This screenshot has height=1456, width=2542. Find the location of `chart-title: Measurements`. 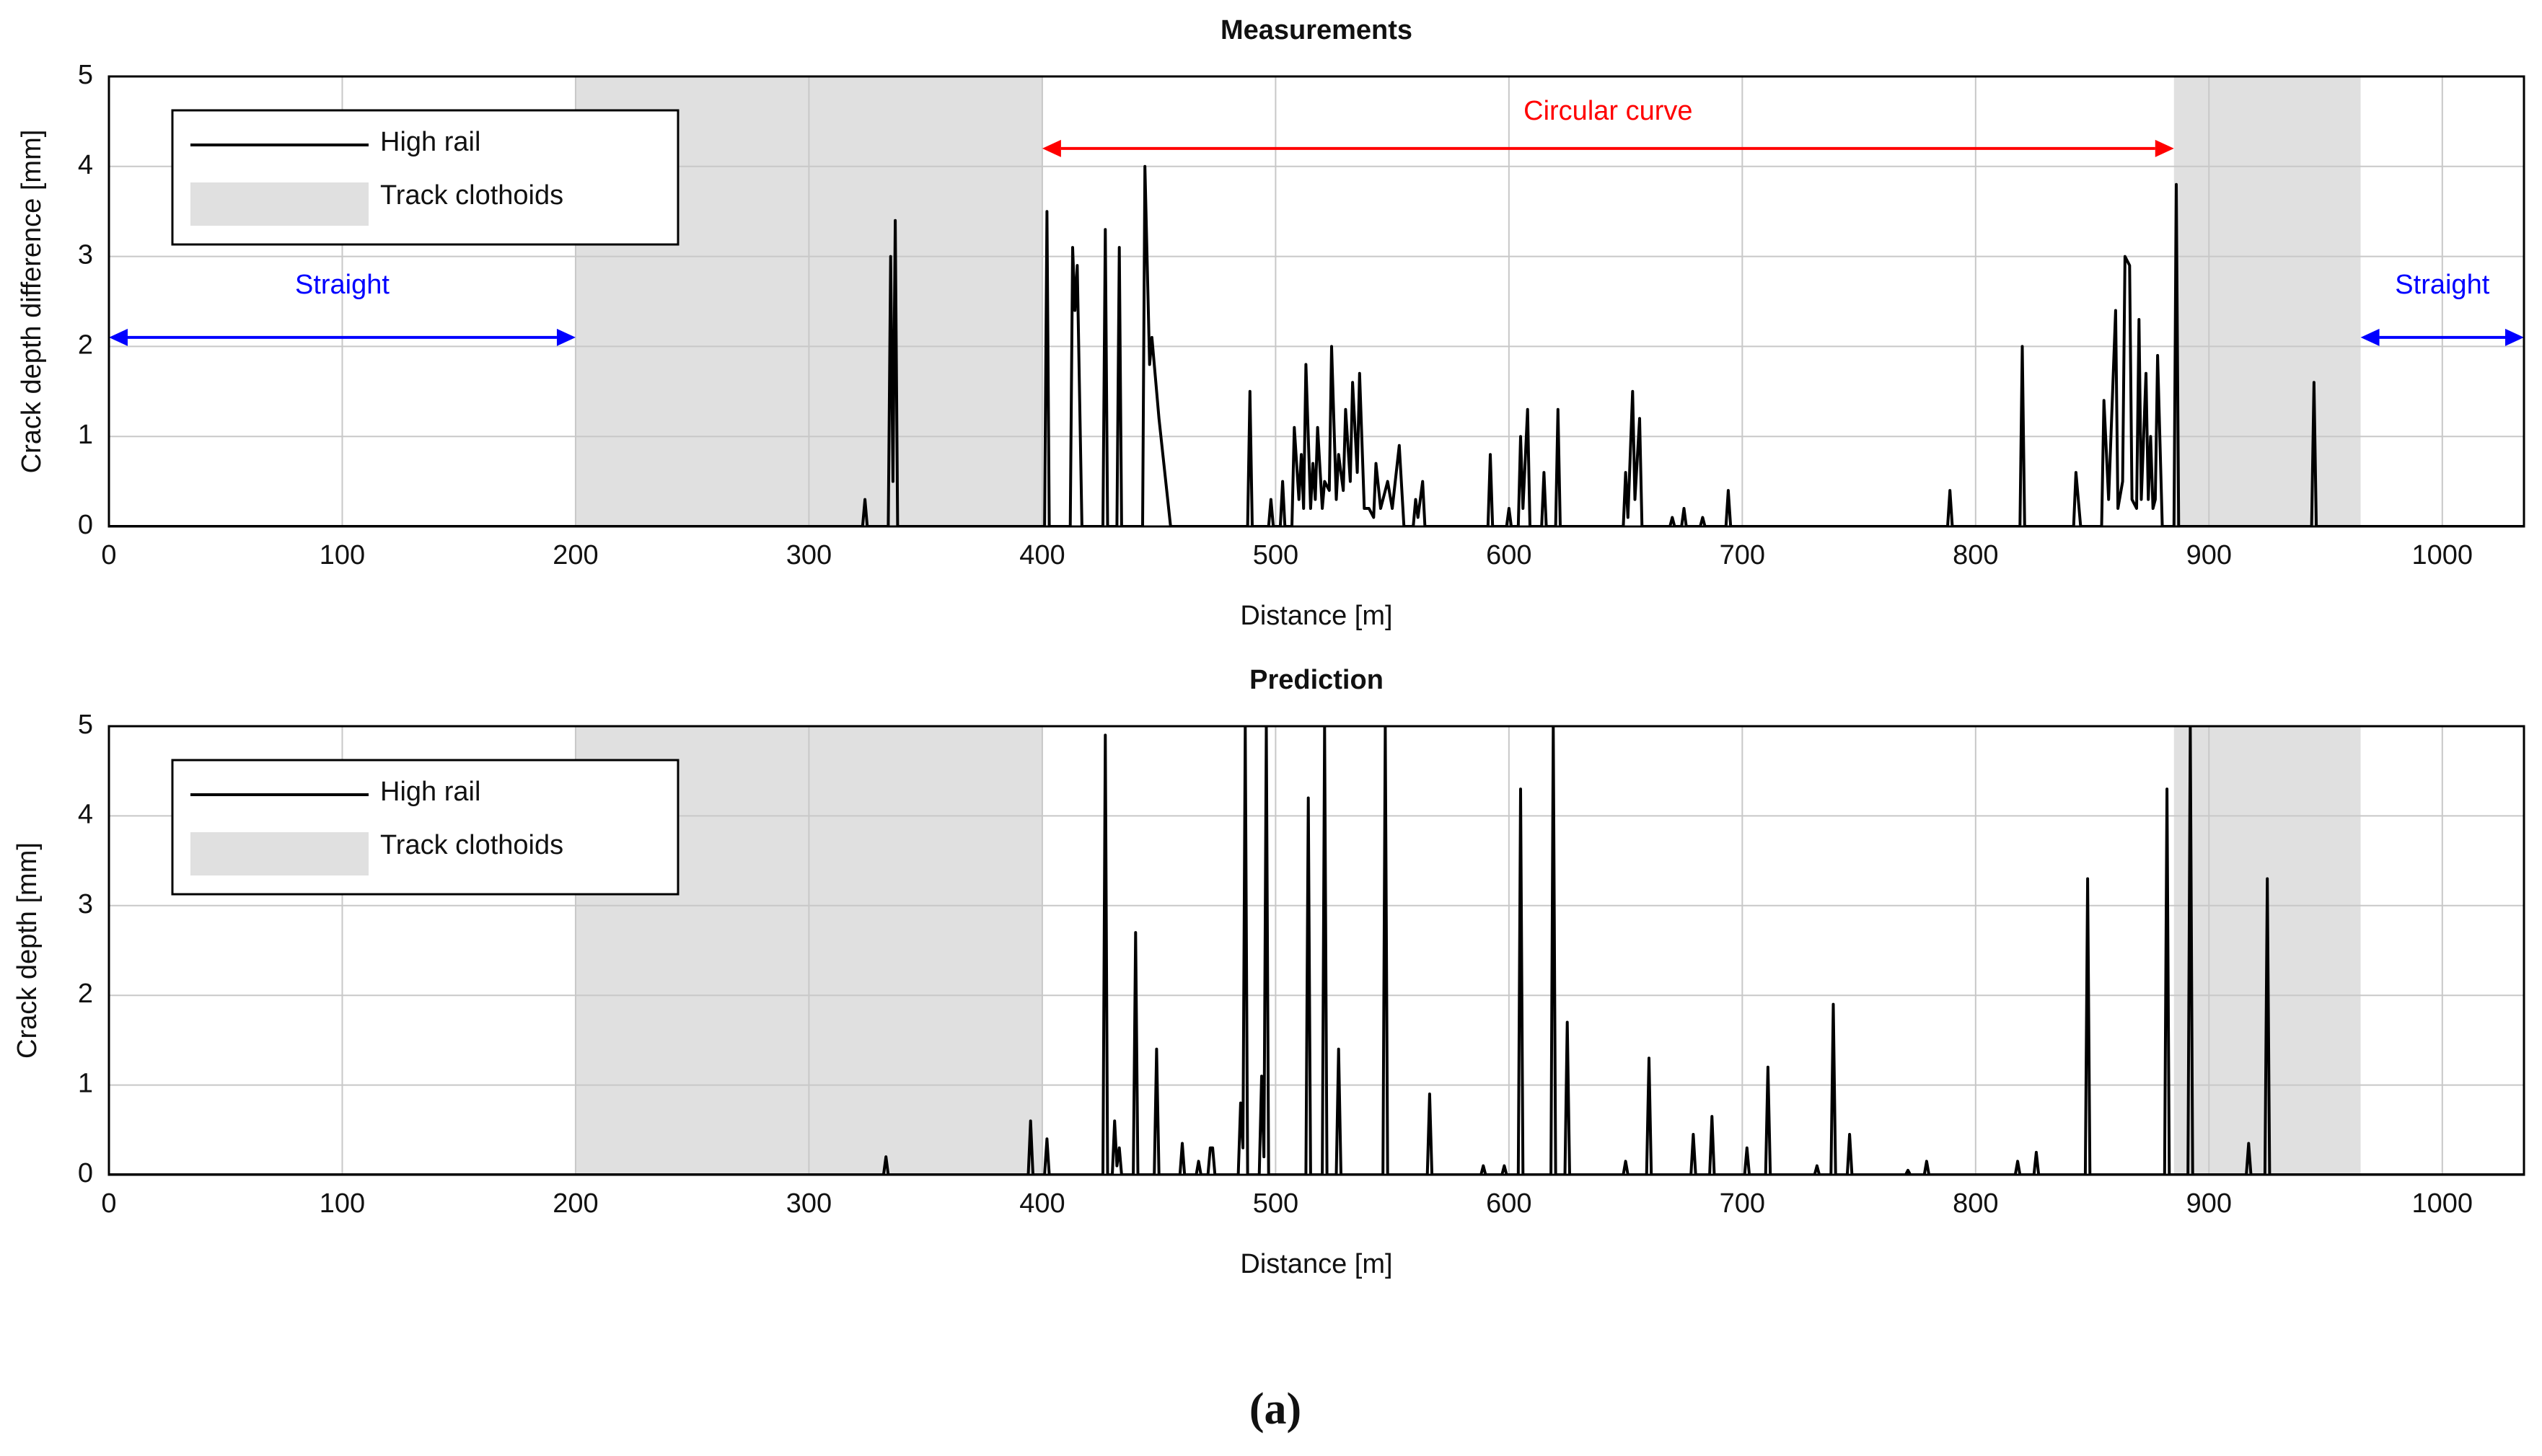

chart-title: Measurements is located at coordinates (1316, 30).